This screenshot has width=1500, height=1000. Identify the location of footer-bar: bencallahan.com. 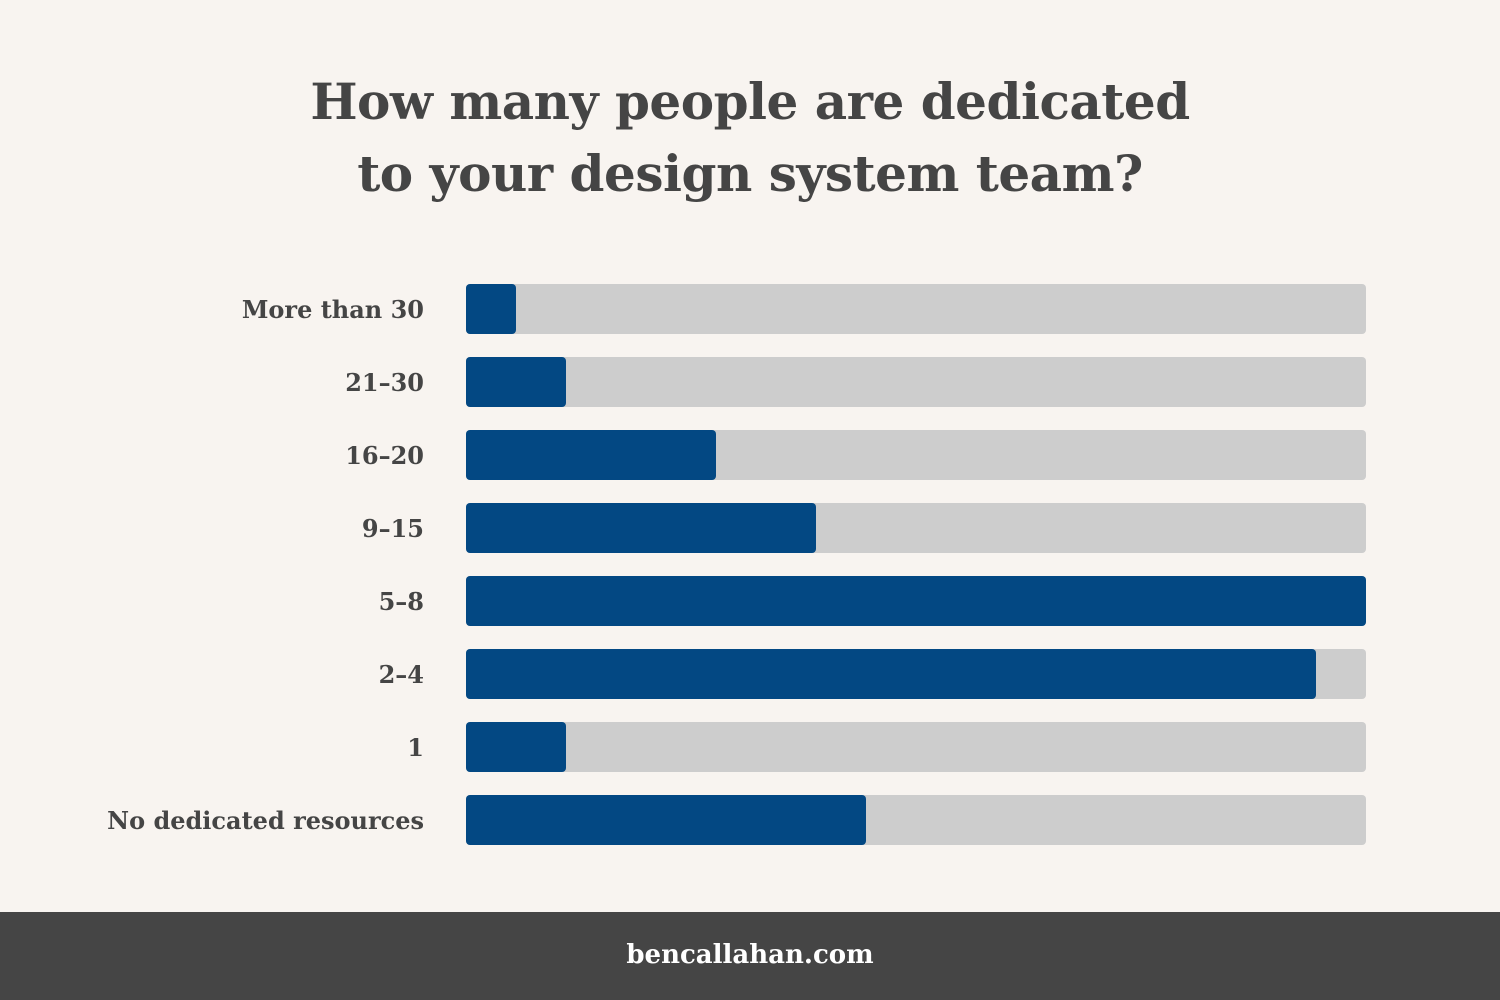
(750, 956).